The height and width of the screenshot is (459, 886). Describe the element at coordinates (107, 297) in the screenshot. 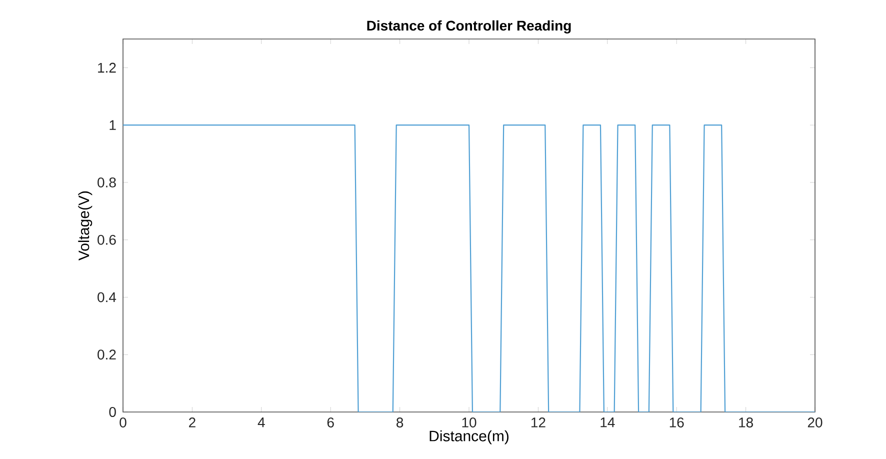

I see `y-tick-label: 0.4` at that location.